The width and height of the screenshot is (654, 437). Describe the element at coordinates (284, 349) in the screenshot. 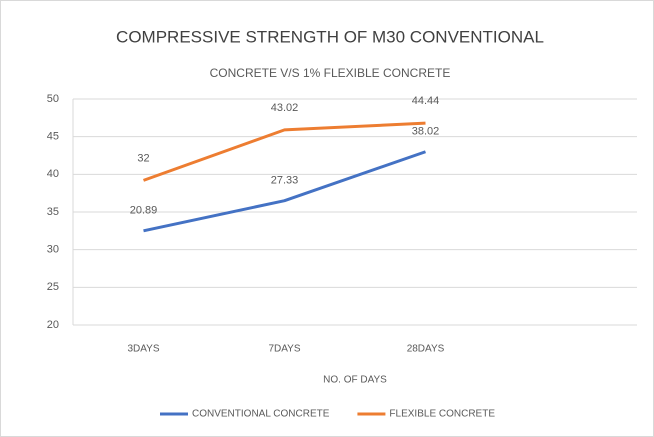

I see `x-tick-label: 7DAYS` at that location.